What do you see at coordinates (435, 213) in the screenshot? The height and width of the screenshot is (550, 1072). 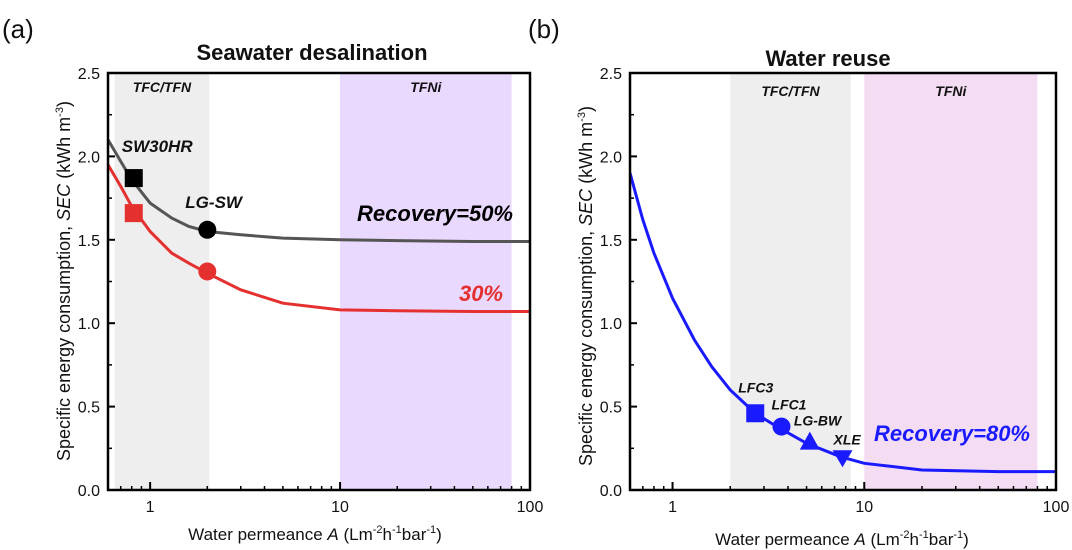 I see `series-annotation: Recovery=50%` at bounding box center [435, 213].